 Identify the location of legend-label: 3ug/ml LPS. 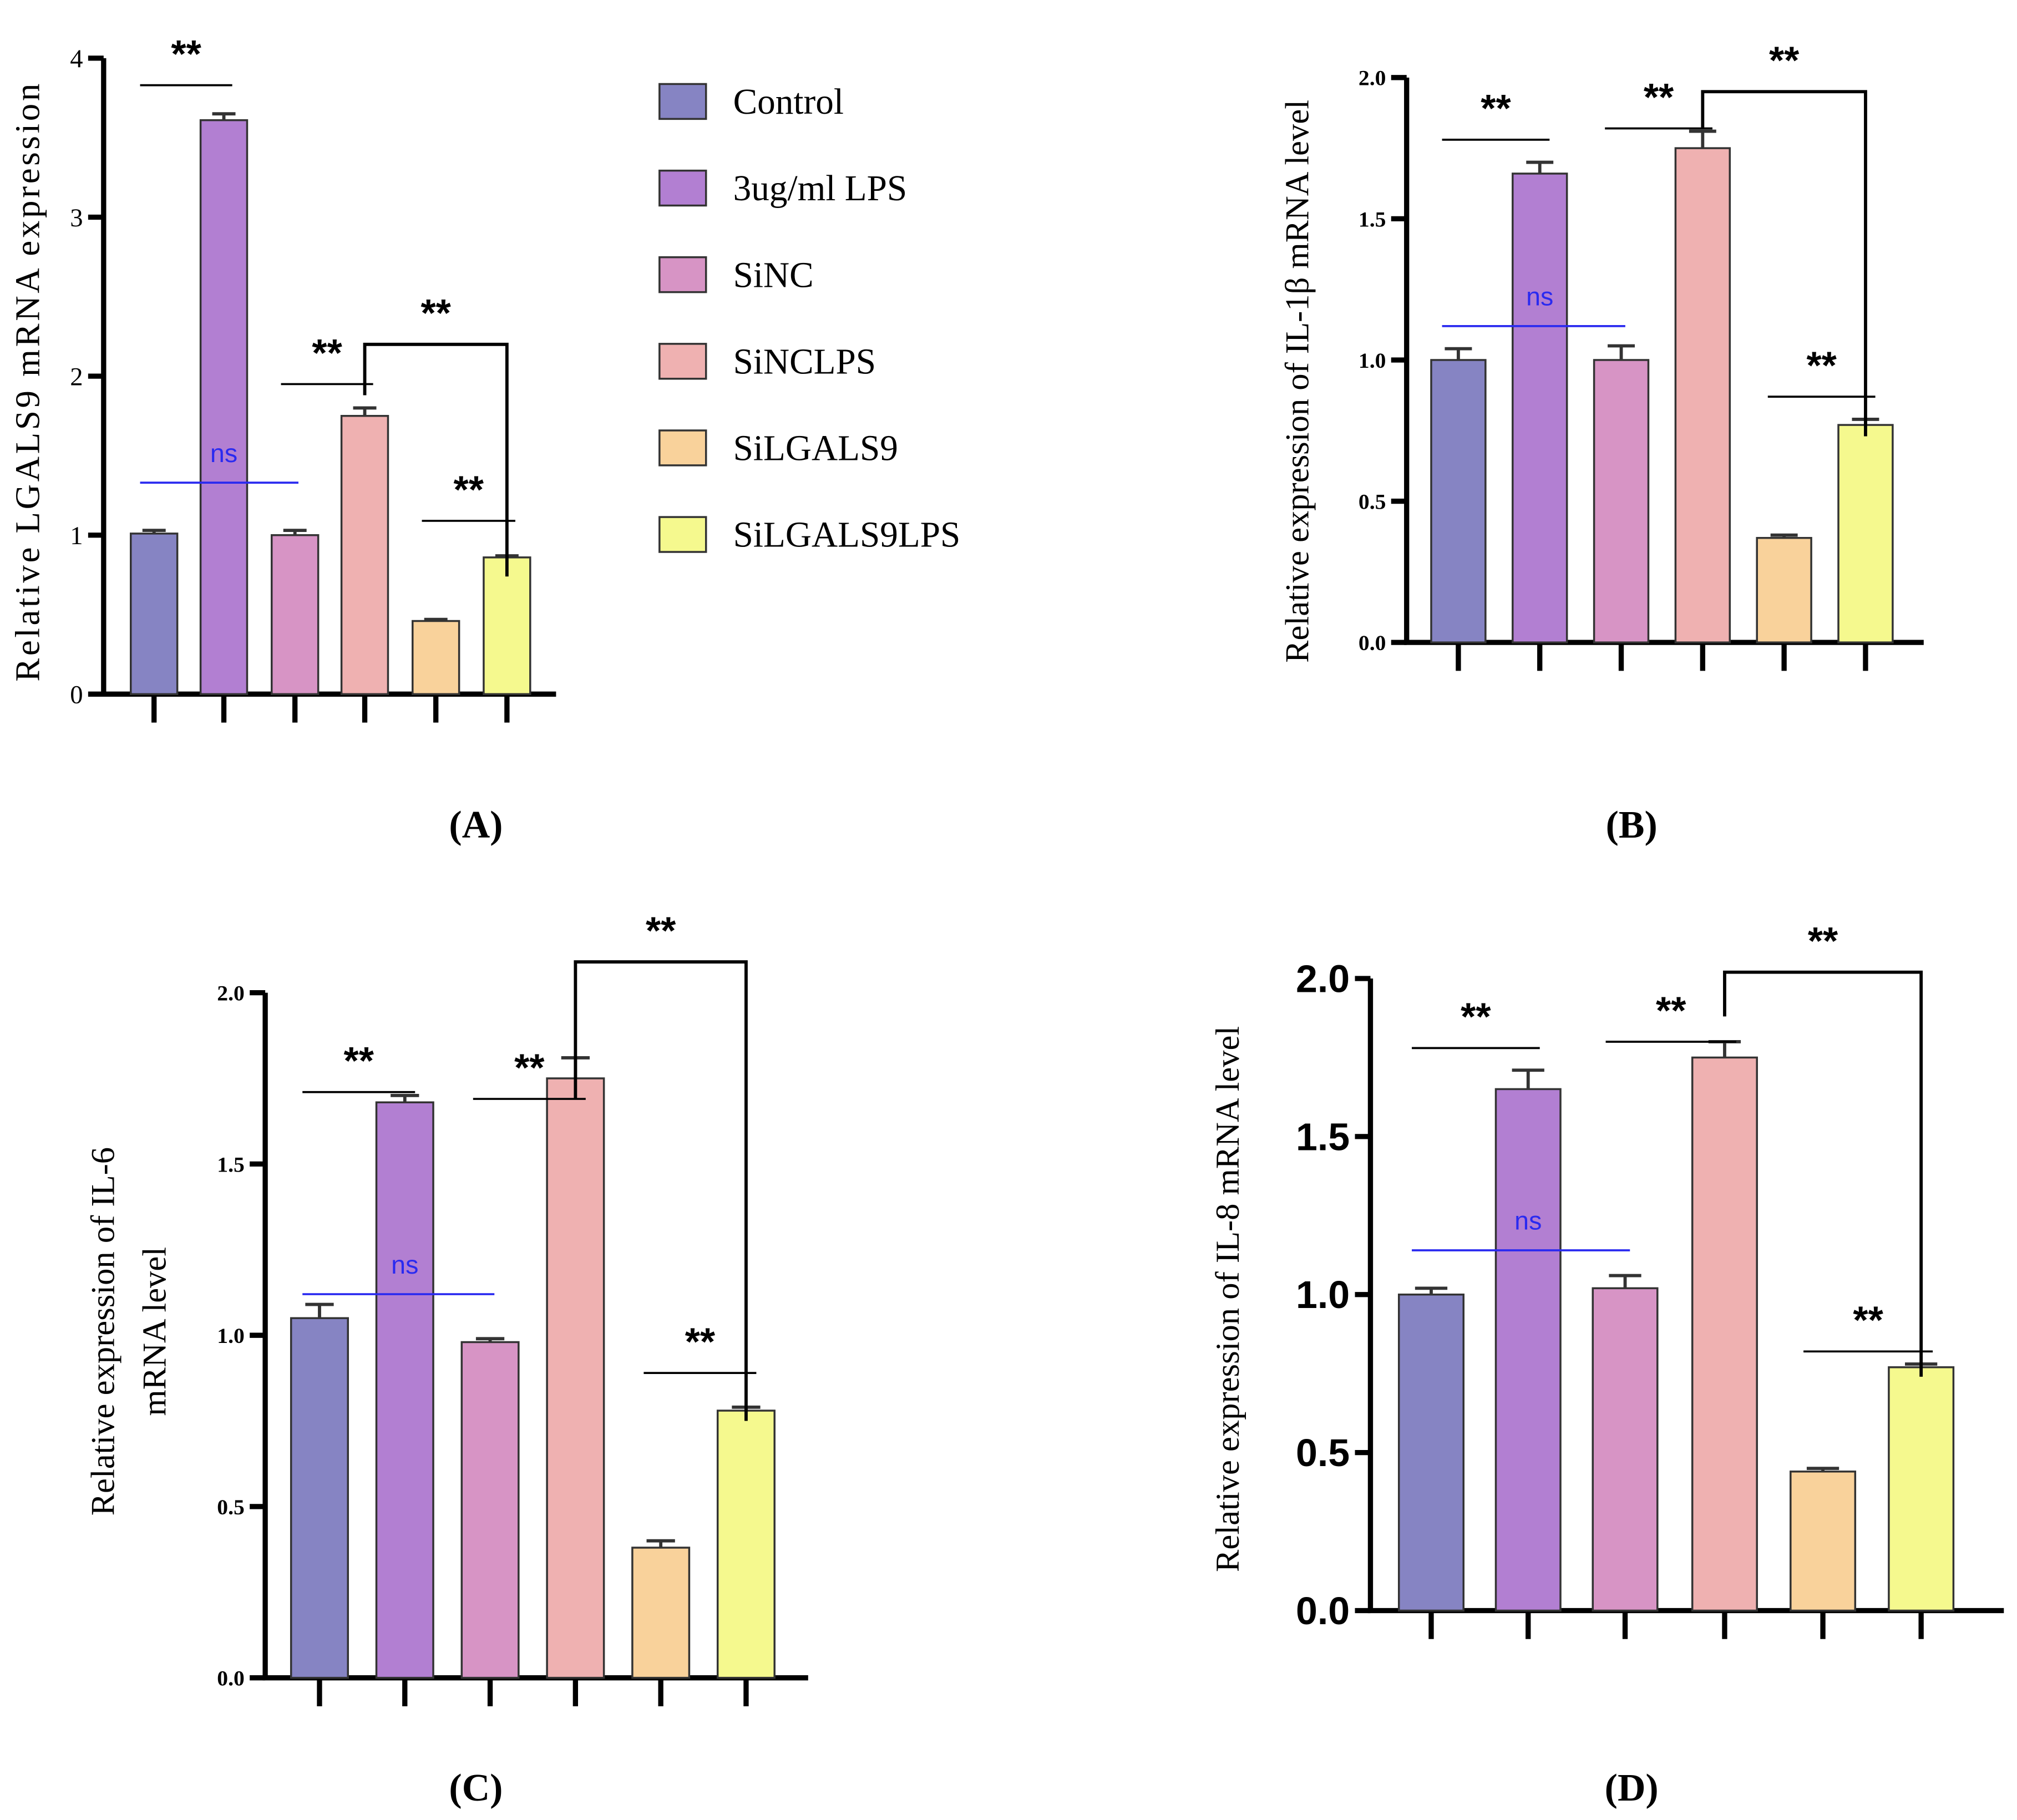
(820, 189).